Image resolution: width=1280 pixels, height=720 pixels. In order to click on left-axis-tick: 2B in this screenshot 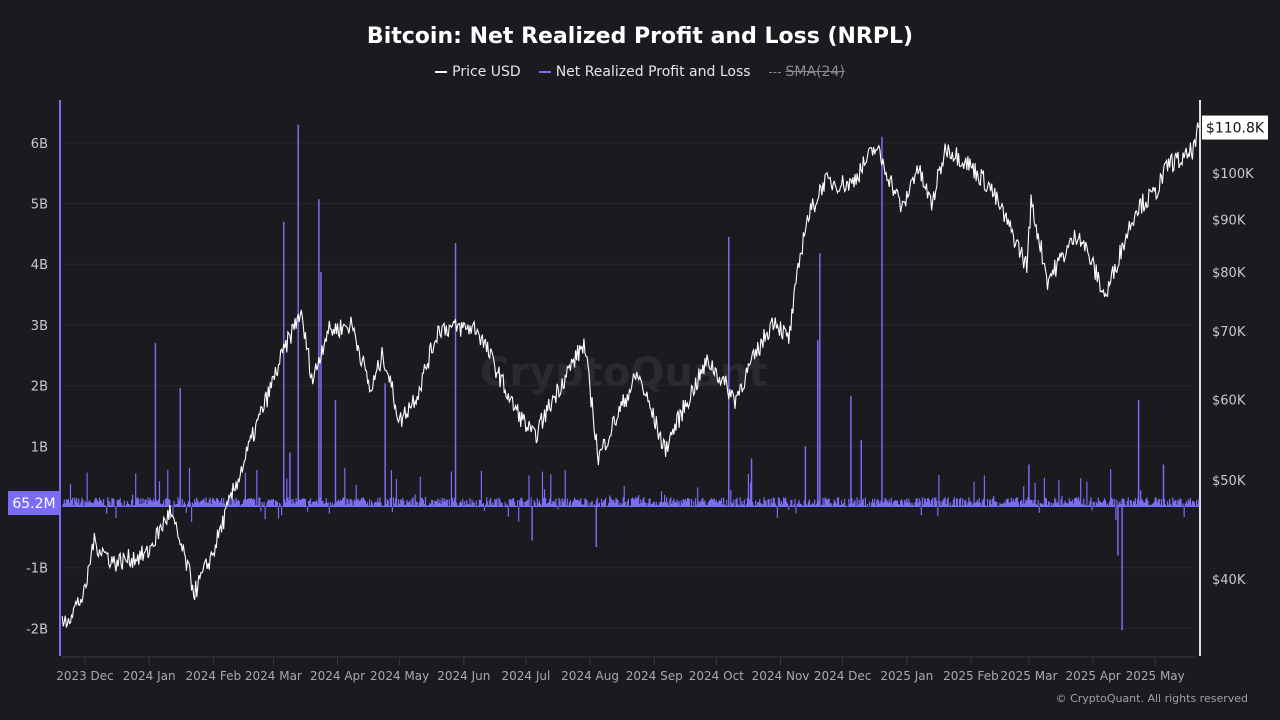, I will do `click(39, 387)`.